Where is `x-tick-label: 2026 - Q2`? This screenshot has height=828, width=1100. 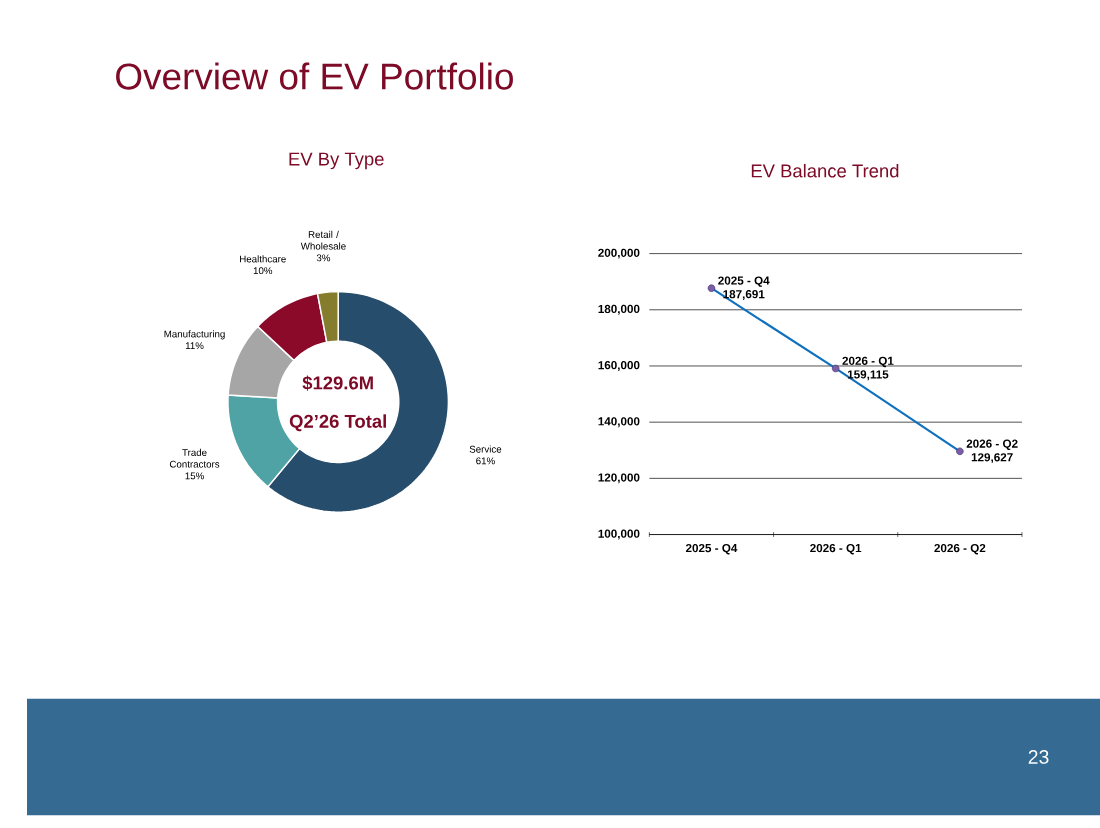
x-tick-label: 2026 - Q2 is located at coordinates (960, 549).